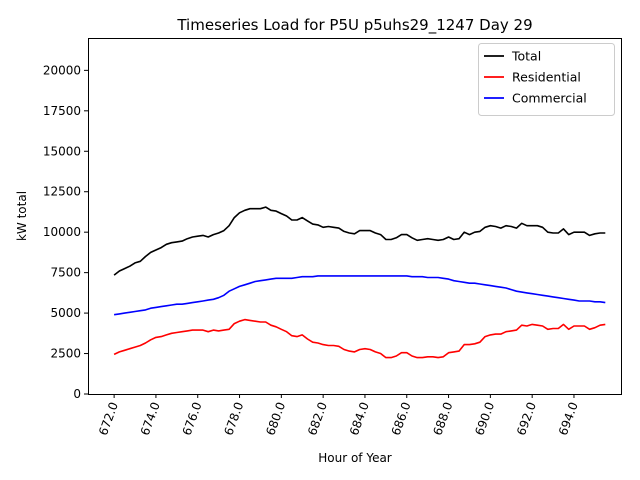  I want to click on series-line-residential, so click(359, 338).